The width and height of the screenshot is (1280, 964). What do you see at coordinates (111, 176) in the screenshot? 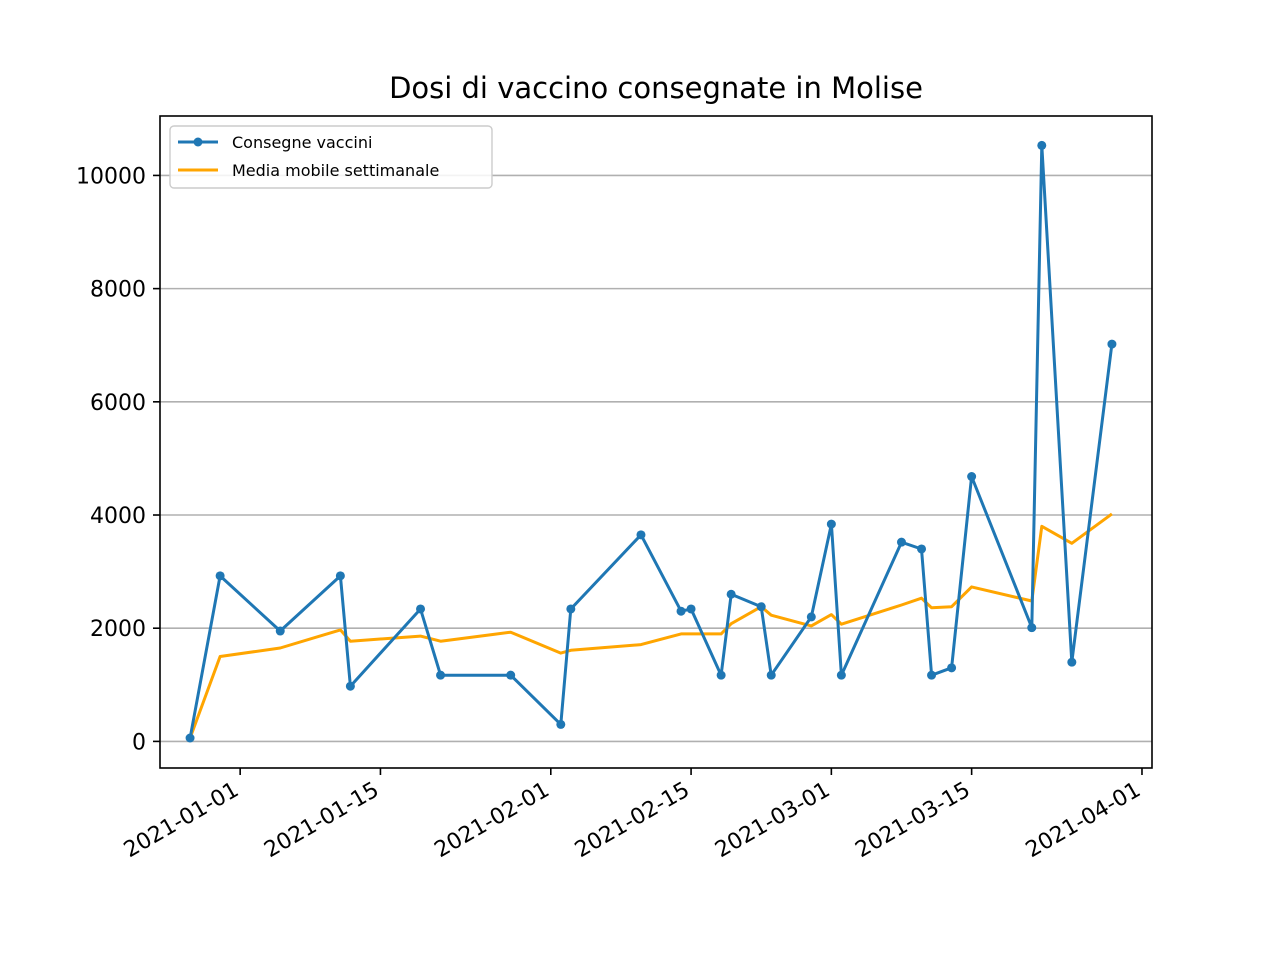
I see `y-tick-label: 10000` at bounding box center [111, 176].